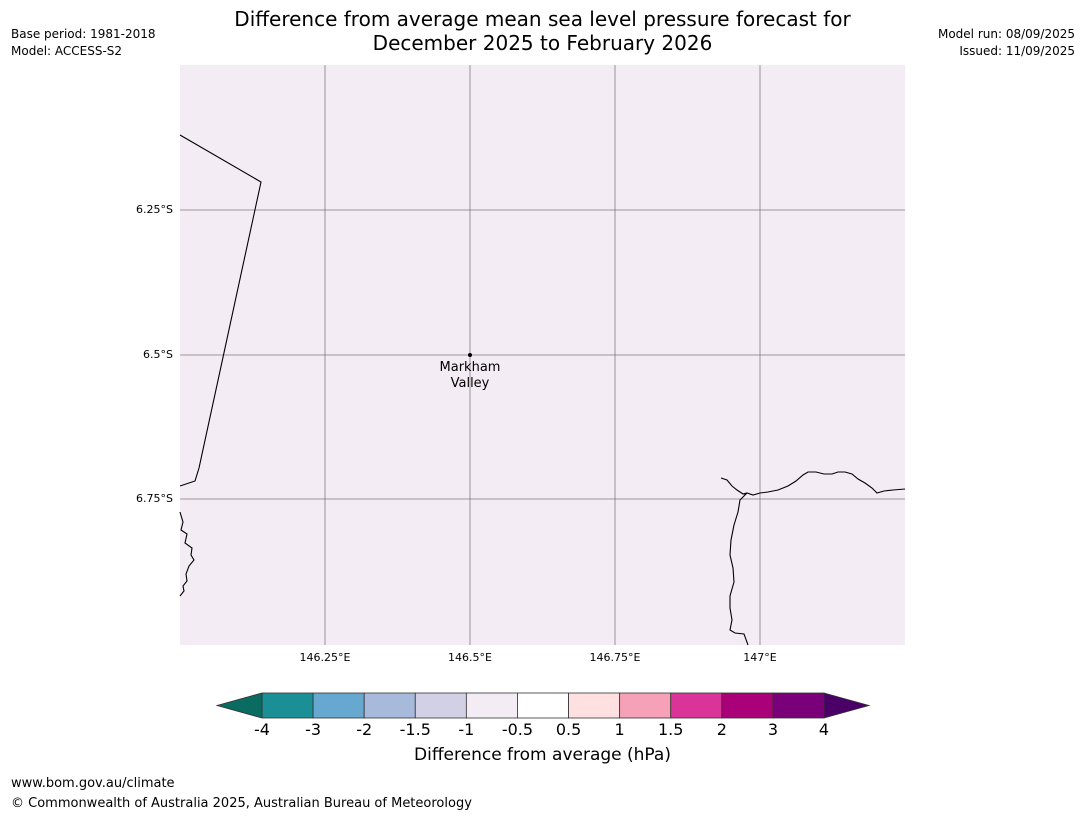 The width and height of the screenshot is (1085, 816). I want to click on location-marker, so click(470, 355).